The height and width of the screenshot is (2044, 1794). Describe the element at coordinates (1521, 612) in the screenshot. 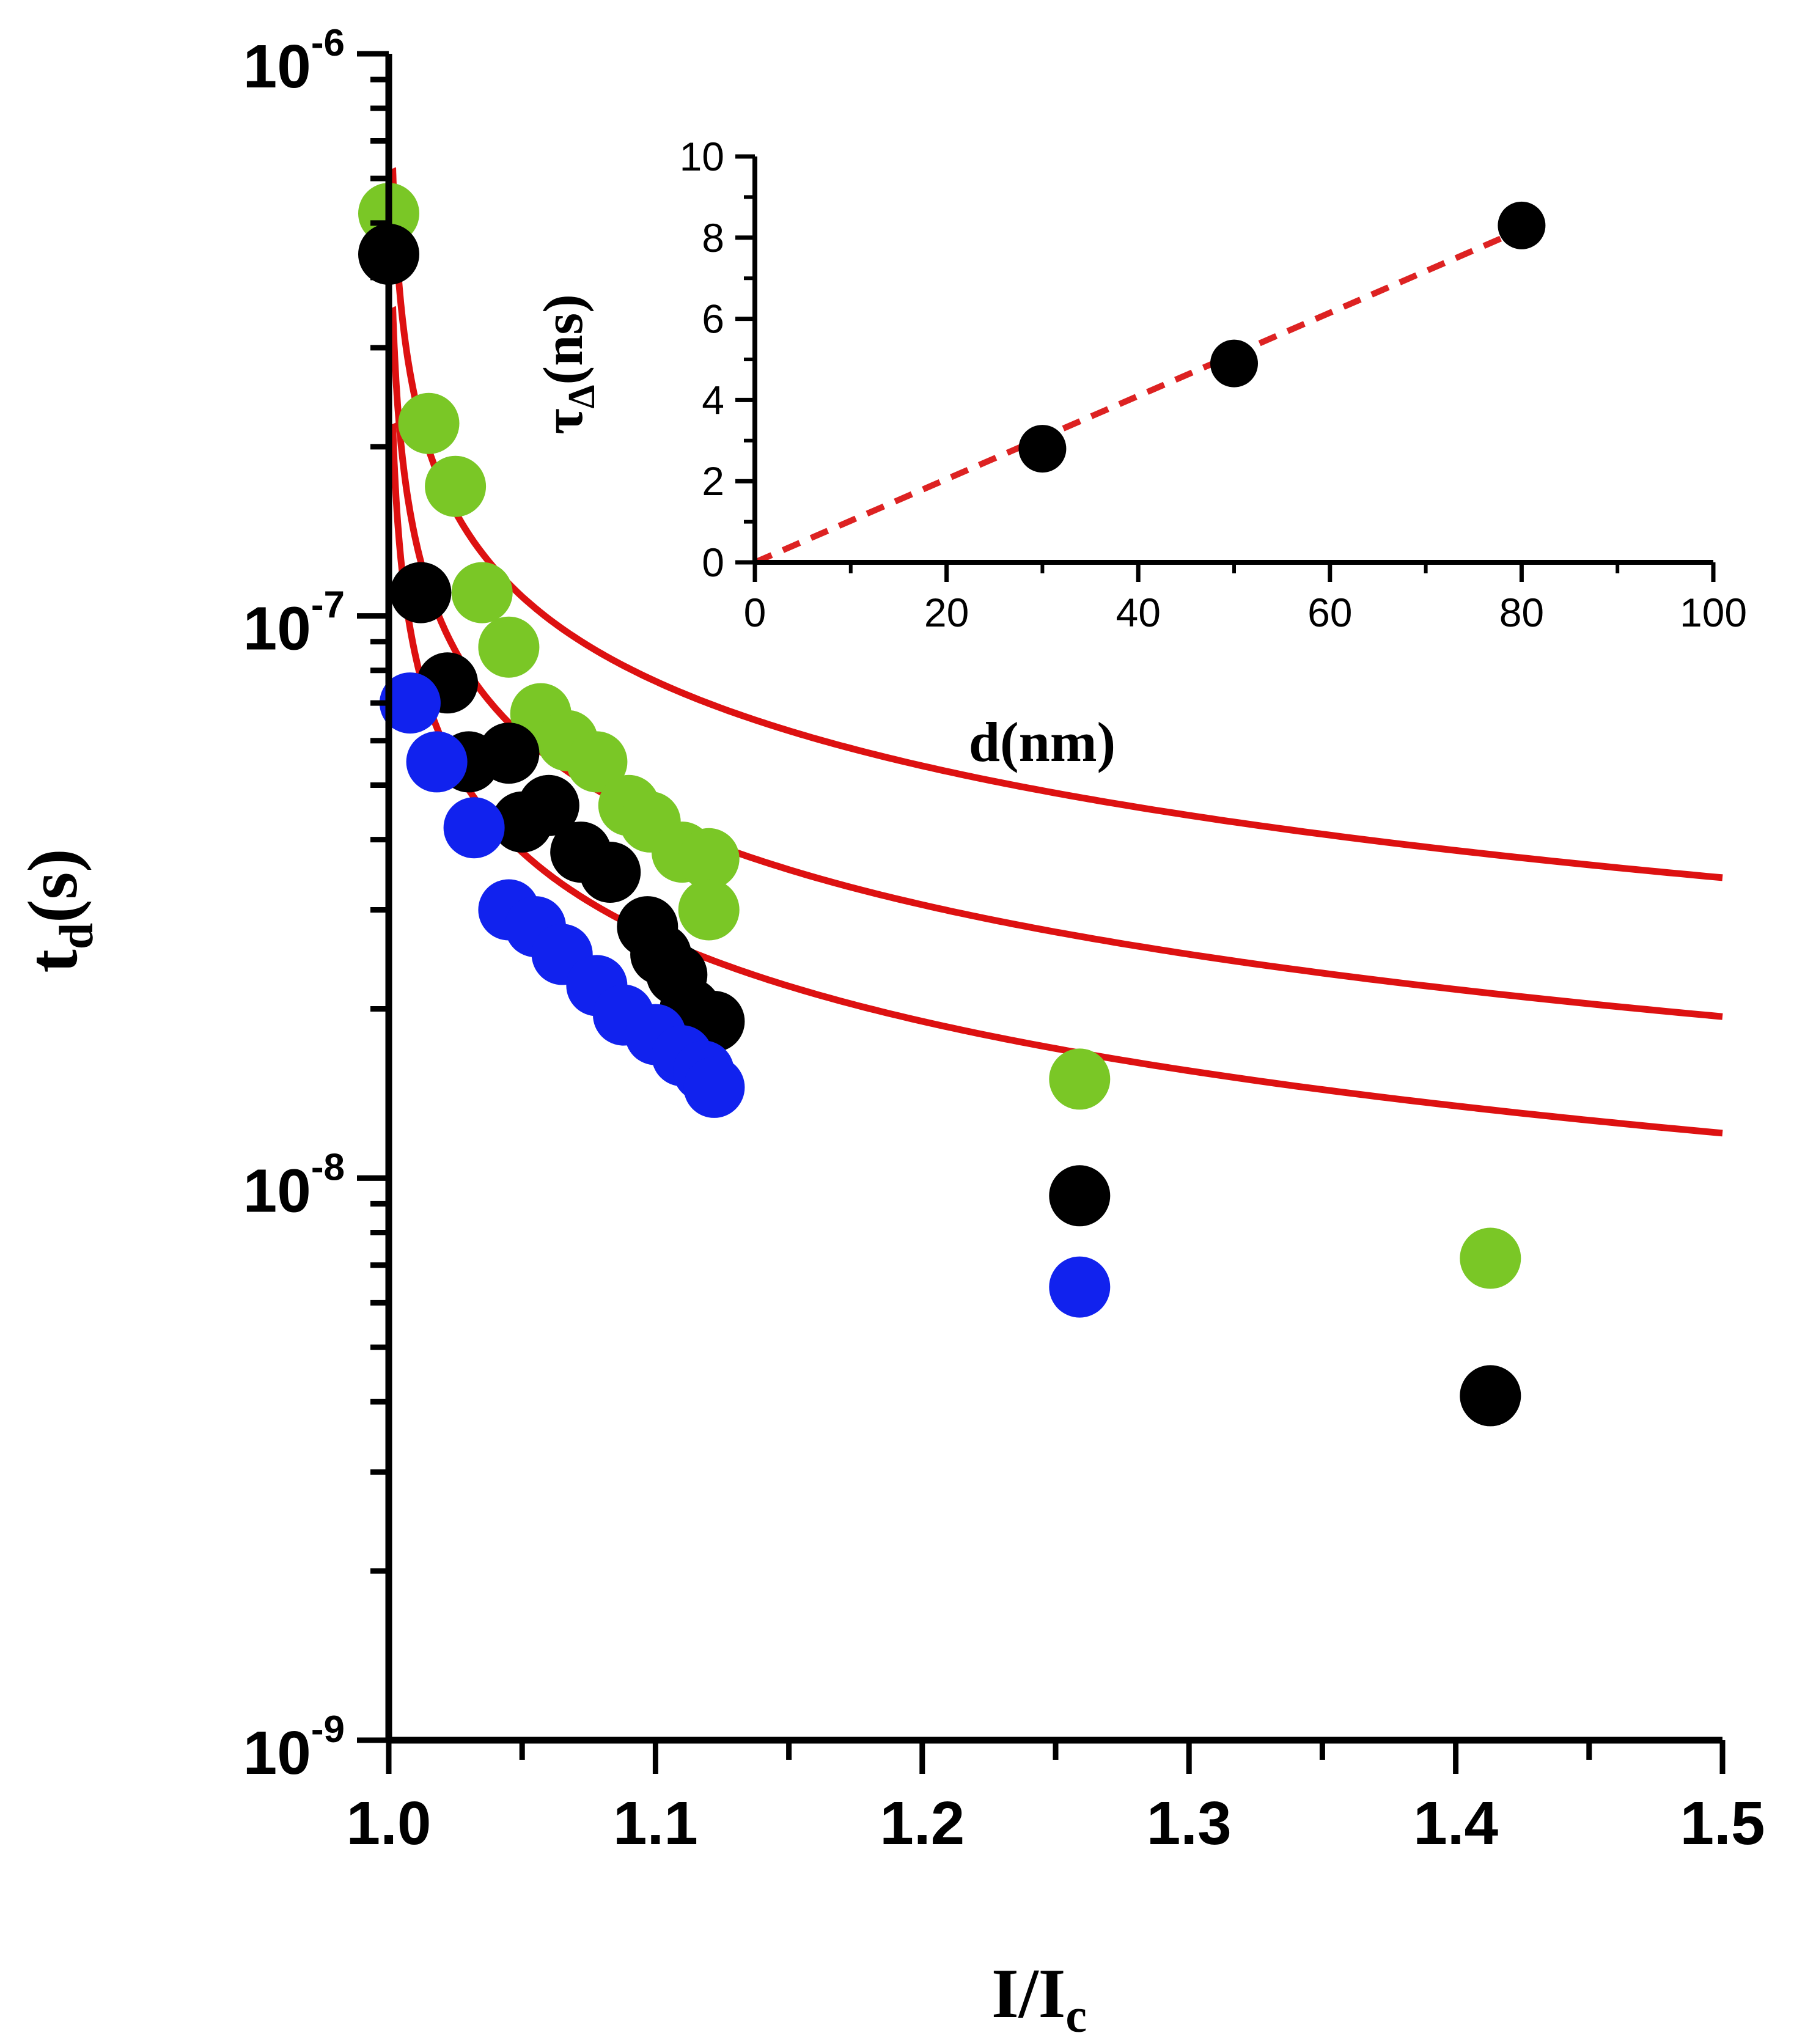

I see `inset-x-tick-label: 80` at that location.